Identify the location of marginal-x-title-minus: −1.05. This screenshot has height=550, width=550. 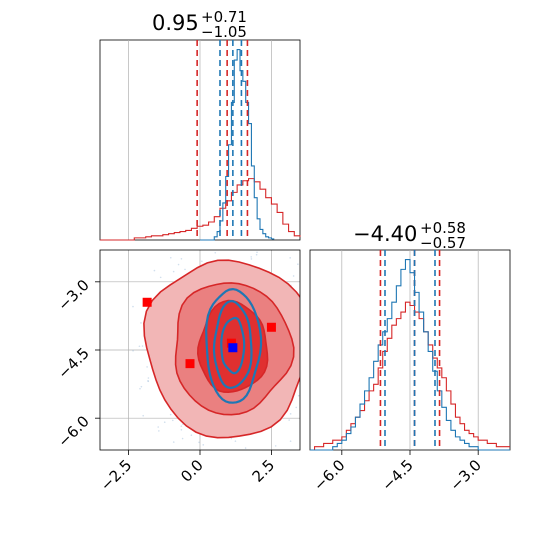
(224, 32).